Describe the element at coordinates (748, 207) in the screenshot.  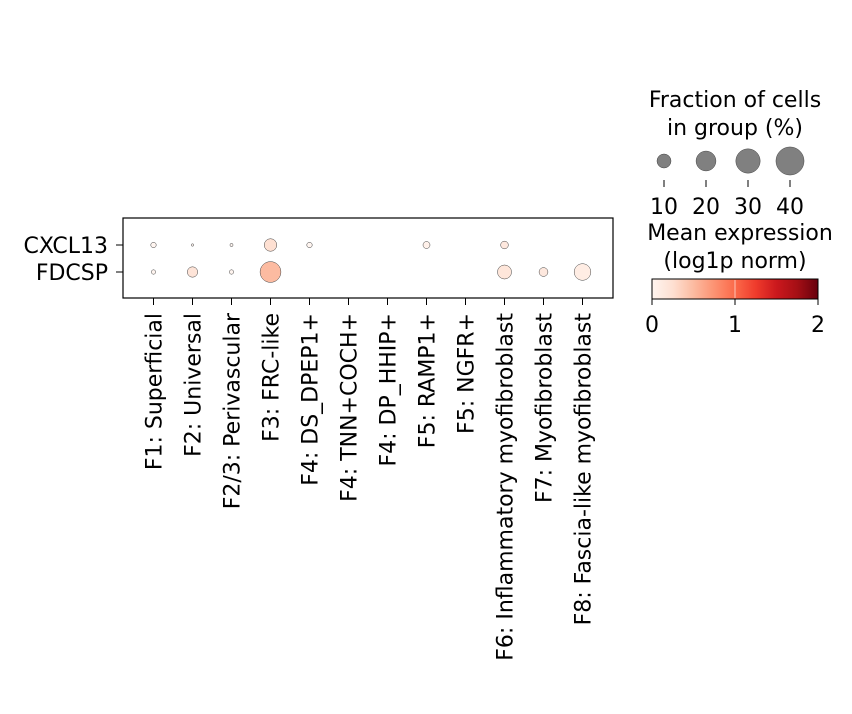
I see `size-legend-label: 30` at that location.